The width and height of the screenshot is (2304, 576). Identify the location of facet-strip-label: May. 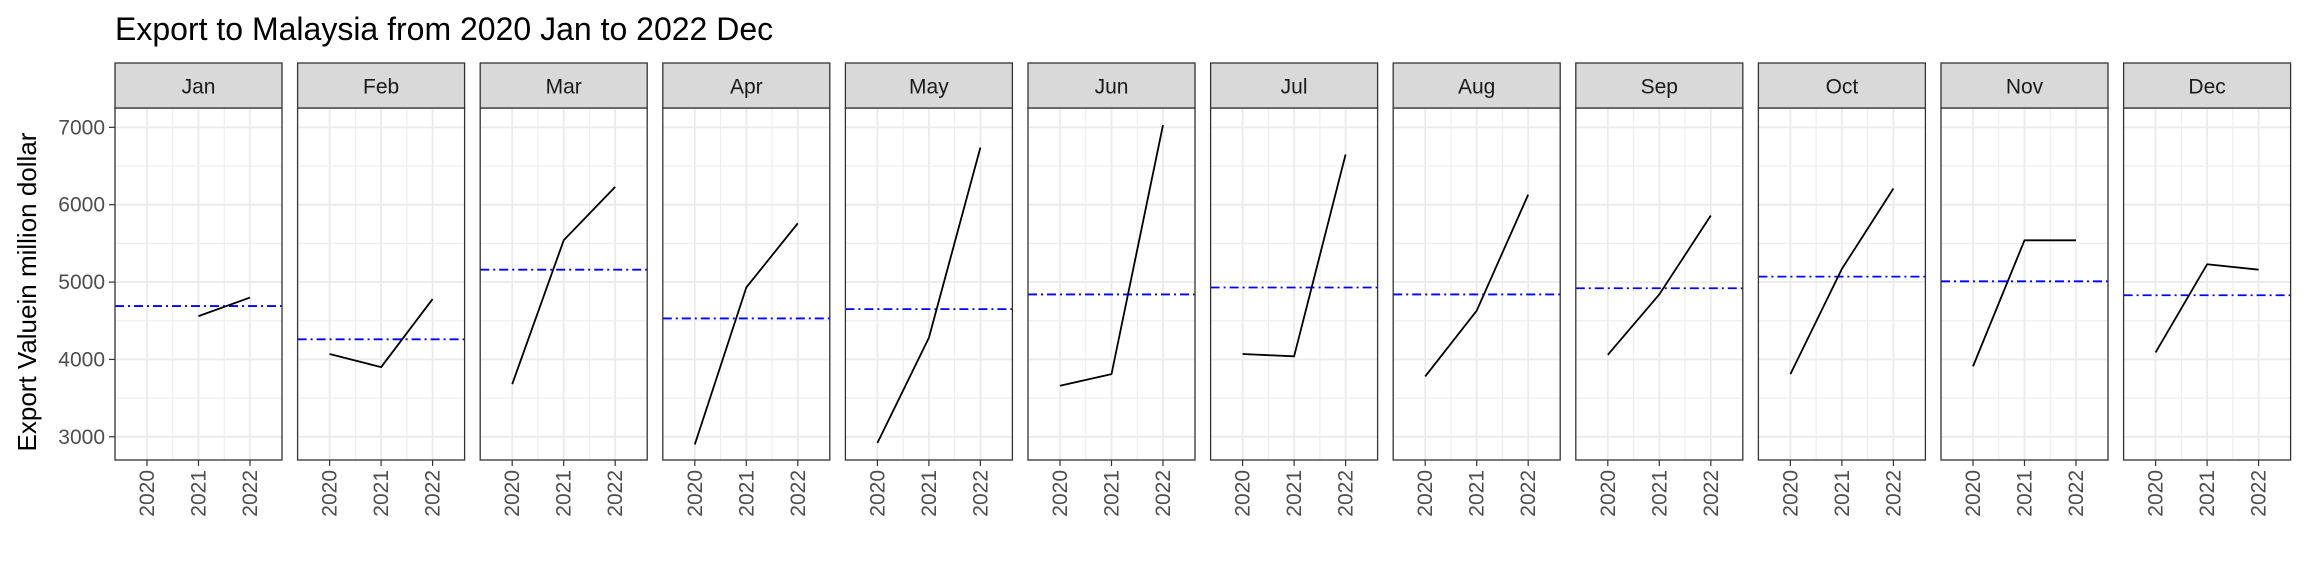
(929, 87).